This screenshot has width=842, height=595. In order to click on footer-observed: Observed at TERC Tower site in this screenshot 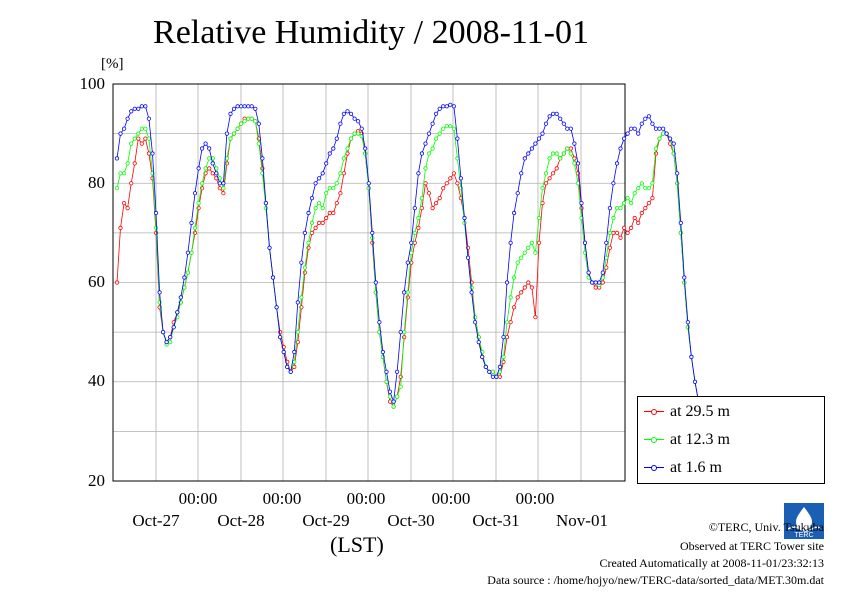, I will do `click(751, 546)`.